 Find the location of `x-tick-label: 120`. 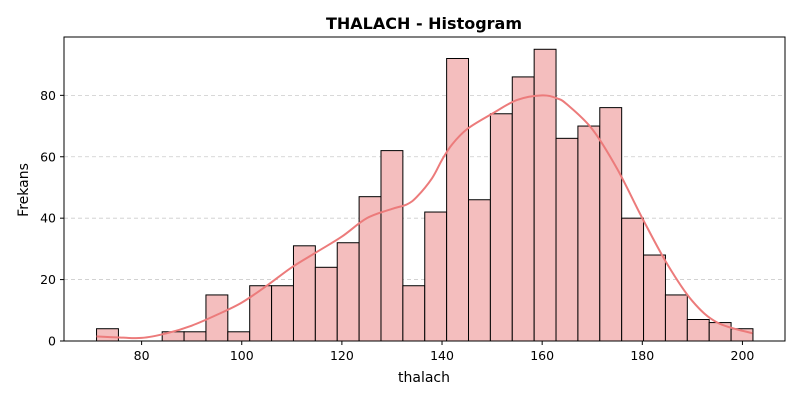

x-tick-label: 120 is located at coordinates (342, 355).